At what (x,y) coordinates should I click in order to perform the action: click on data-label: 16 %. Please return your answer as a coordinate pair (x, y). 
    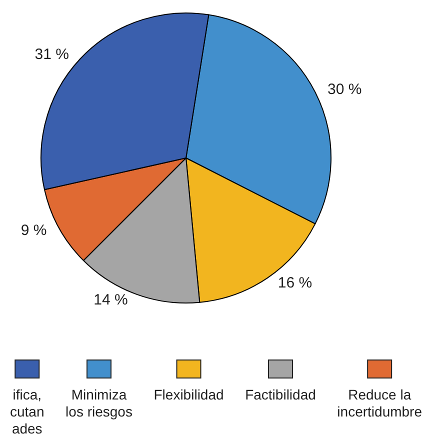
    Looking at the image, I should click on (295, 283).